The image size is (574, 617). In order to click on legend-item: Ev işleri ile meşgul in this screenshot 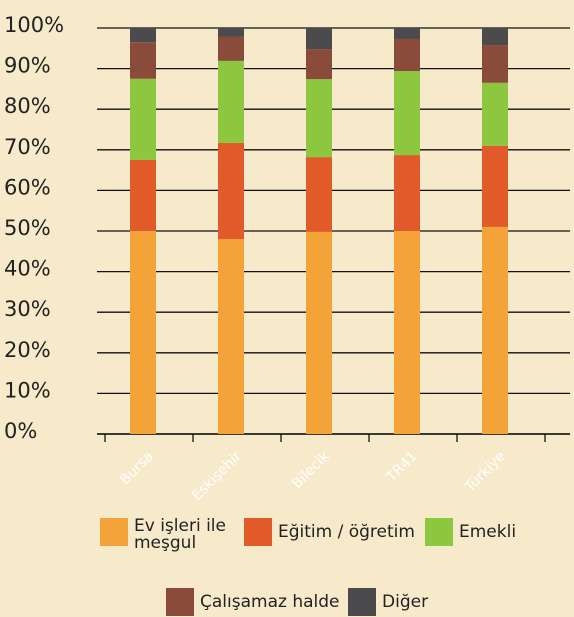, I will do `click(167, 535)`.